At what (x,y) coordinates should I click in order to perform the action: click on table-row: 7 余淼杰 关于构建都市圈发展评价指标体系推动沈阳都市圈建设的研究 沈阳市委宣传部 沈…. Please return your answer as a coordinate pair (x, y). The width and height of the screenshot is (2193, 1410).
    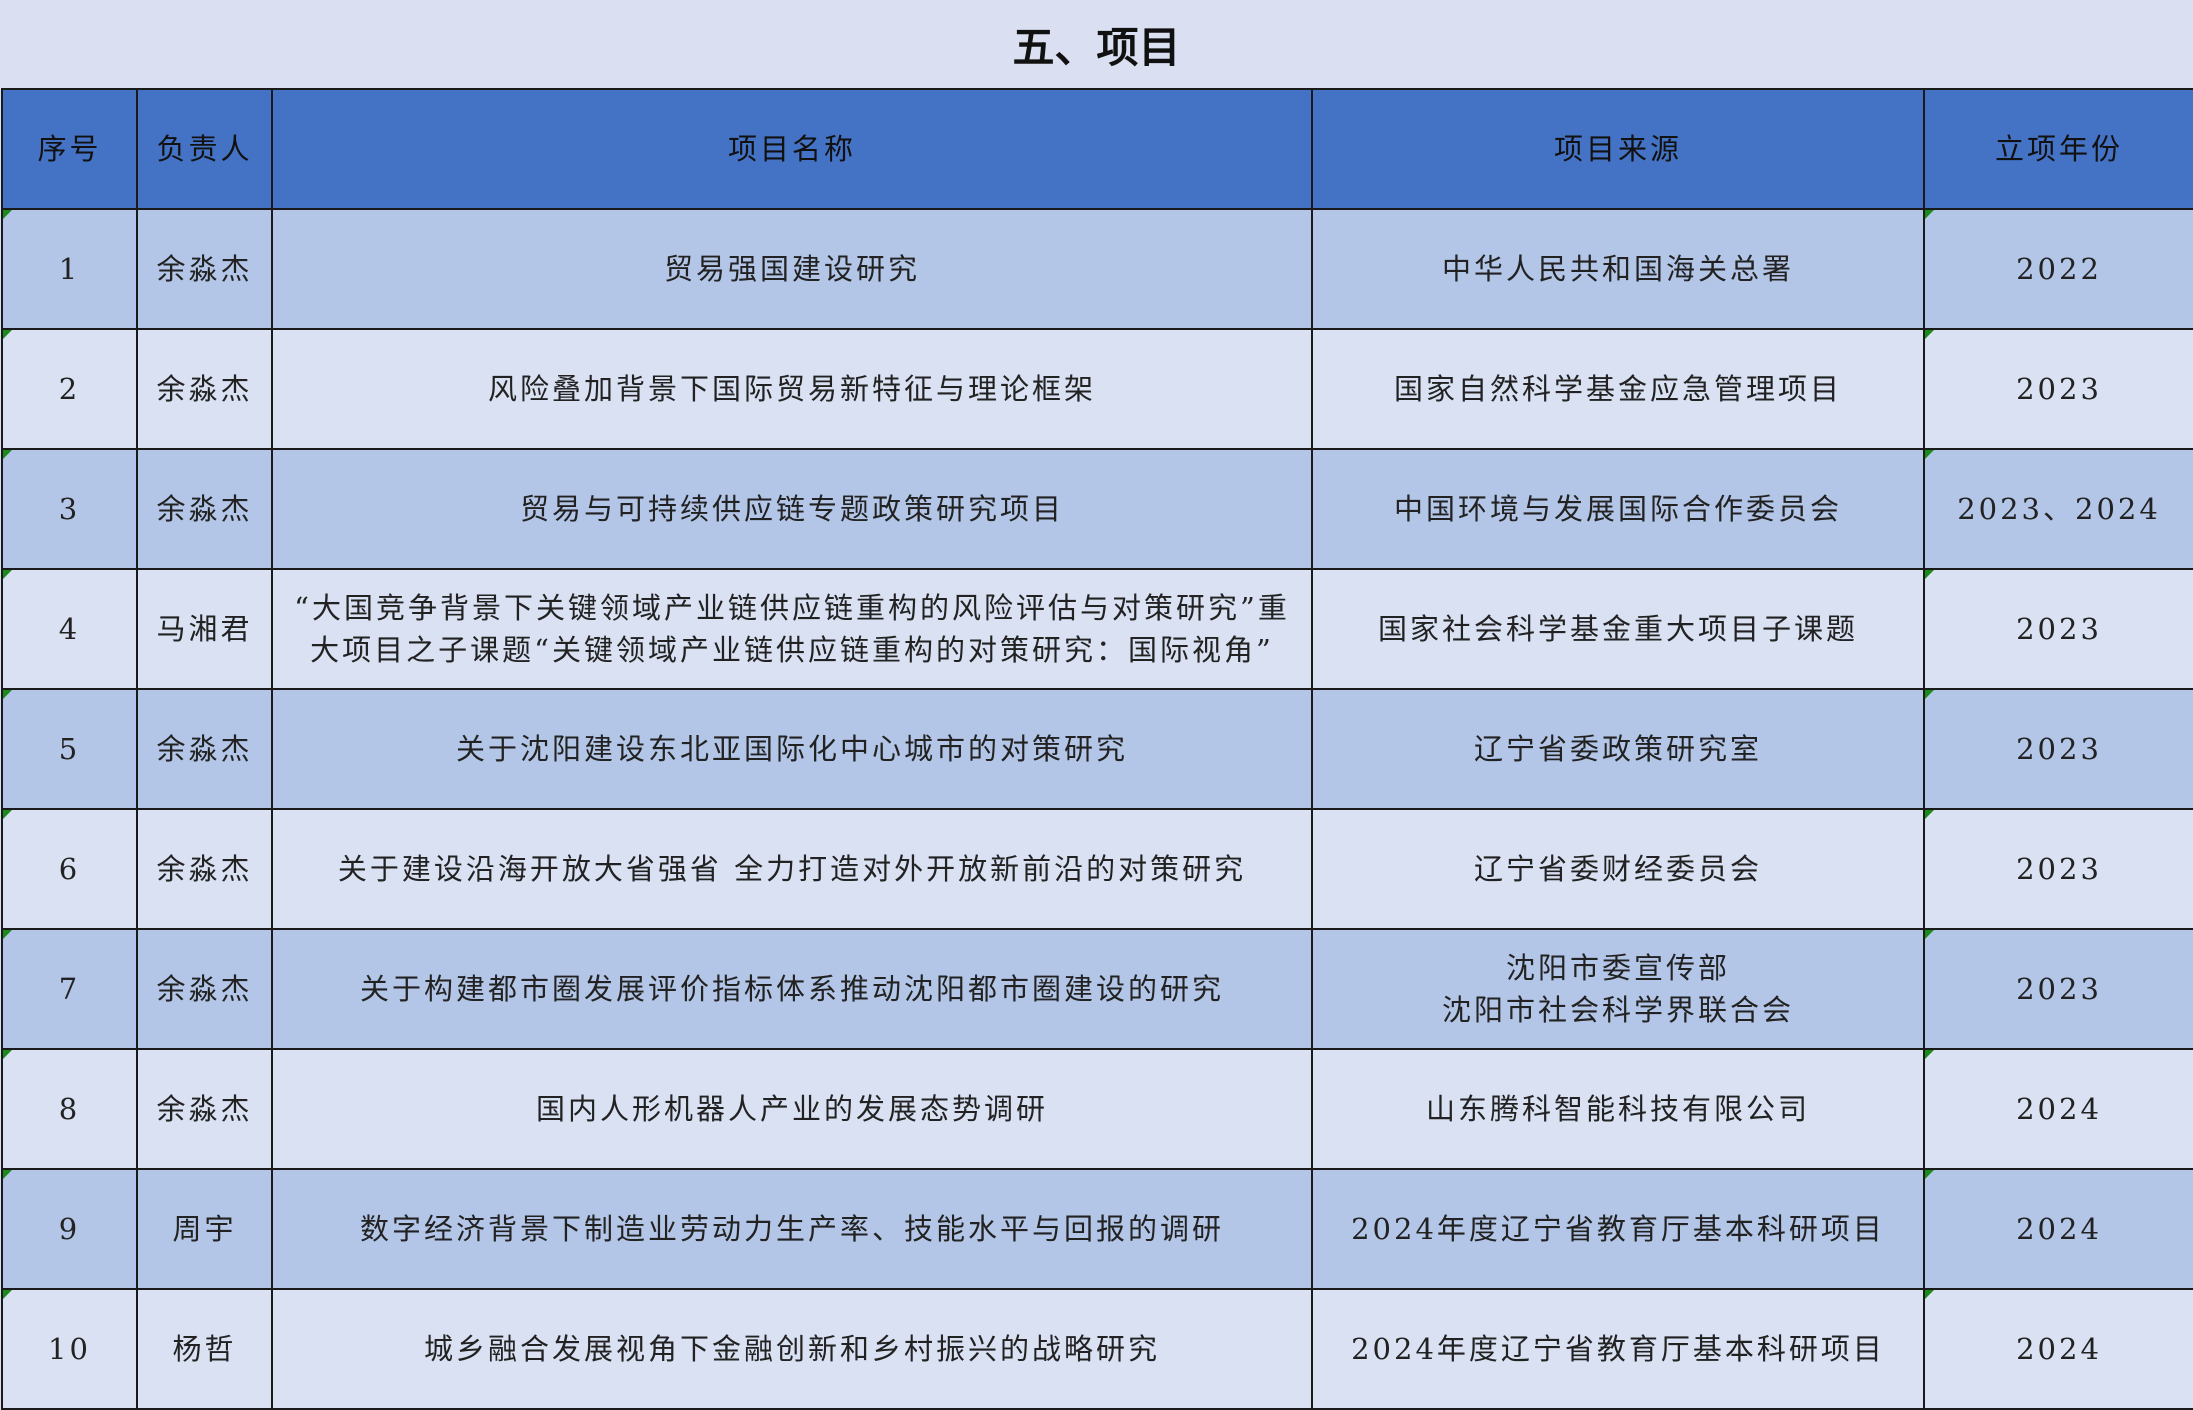
    Looking at the image, I should click on (1097, 989).